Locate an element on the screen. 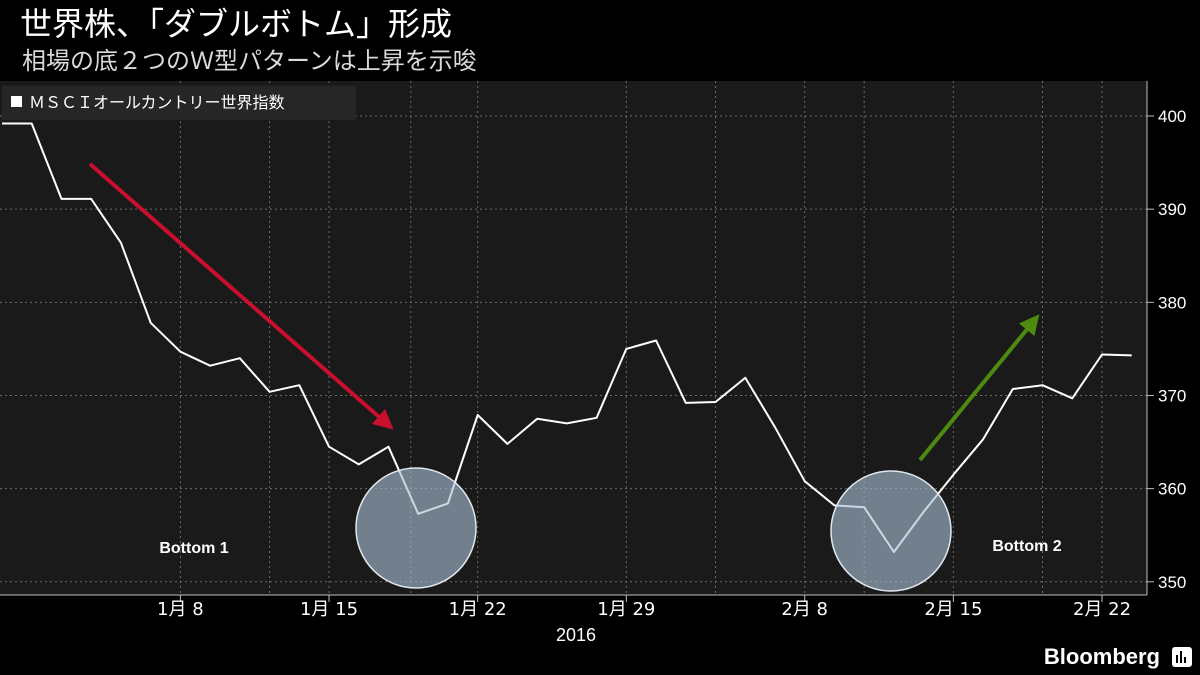  bottom-2-label: Bottom 2 is located at coordinates (1026, 546).